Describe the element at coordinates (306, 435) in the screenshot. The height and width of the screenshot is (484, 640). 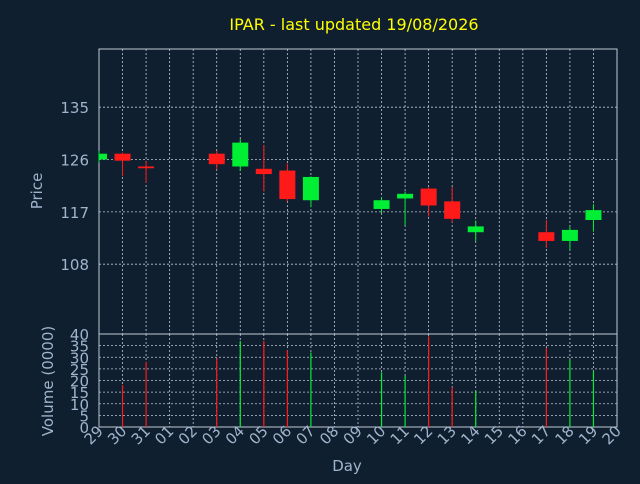
I see `x-tick-label: 07` at that location.